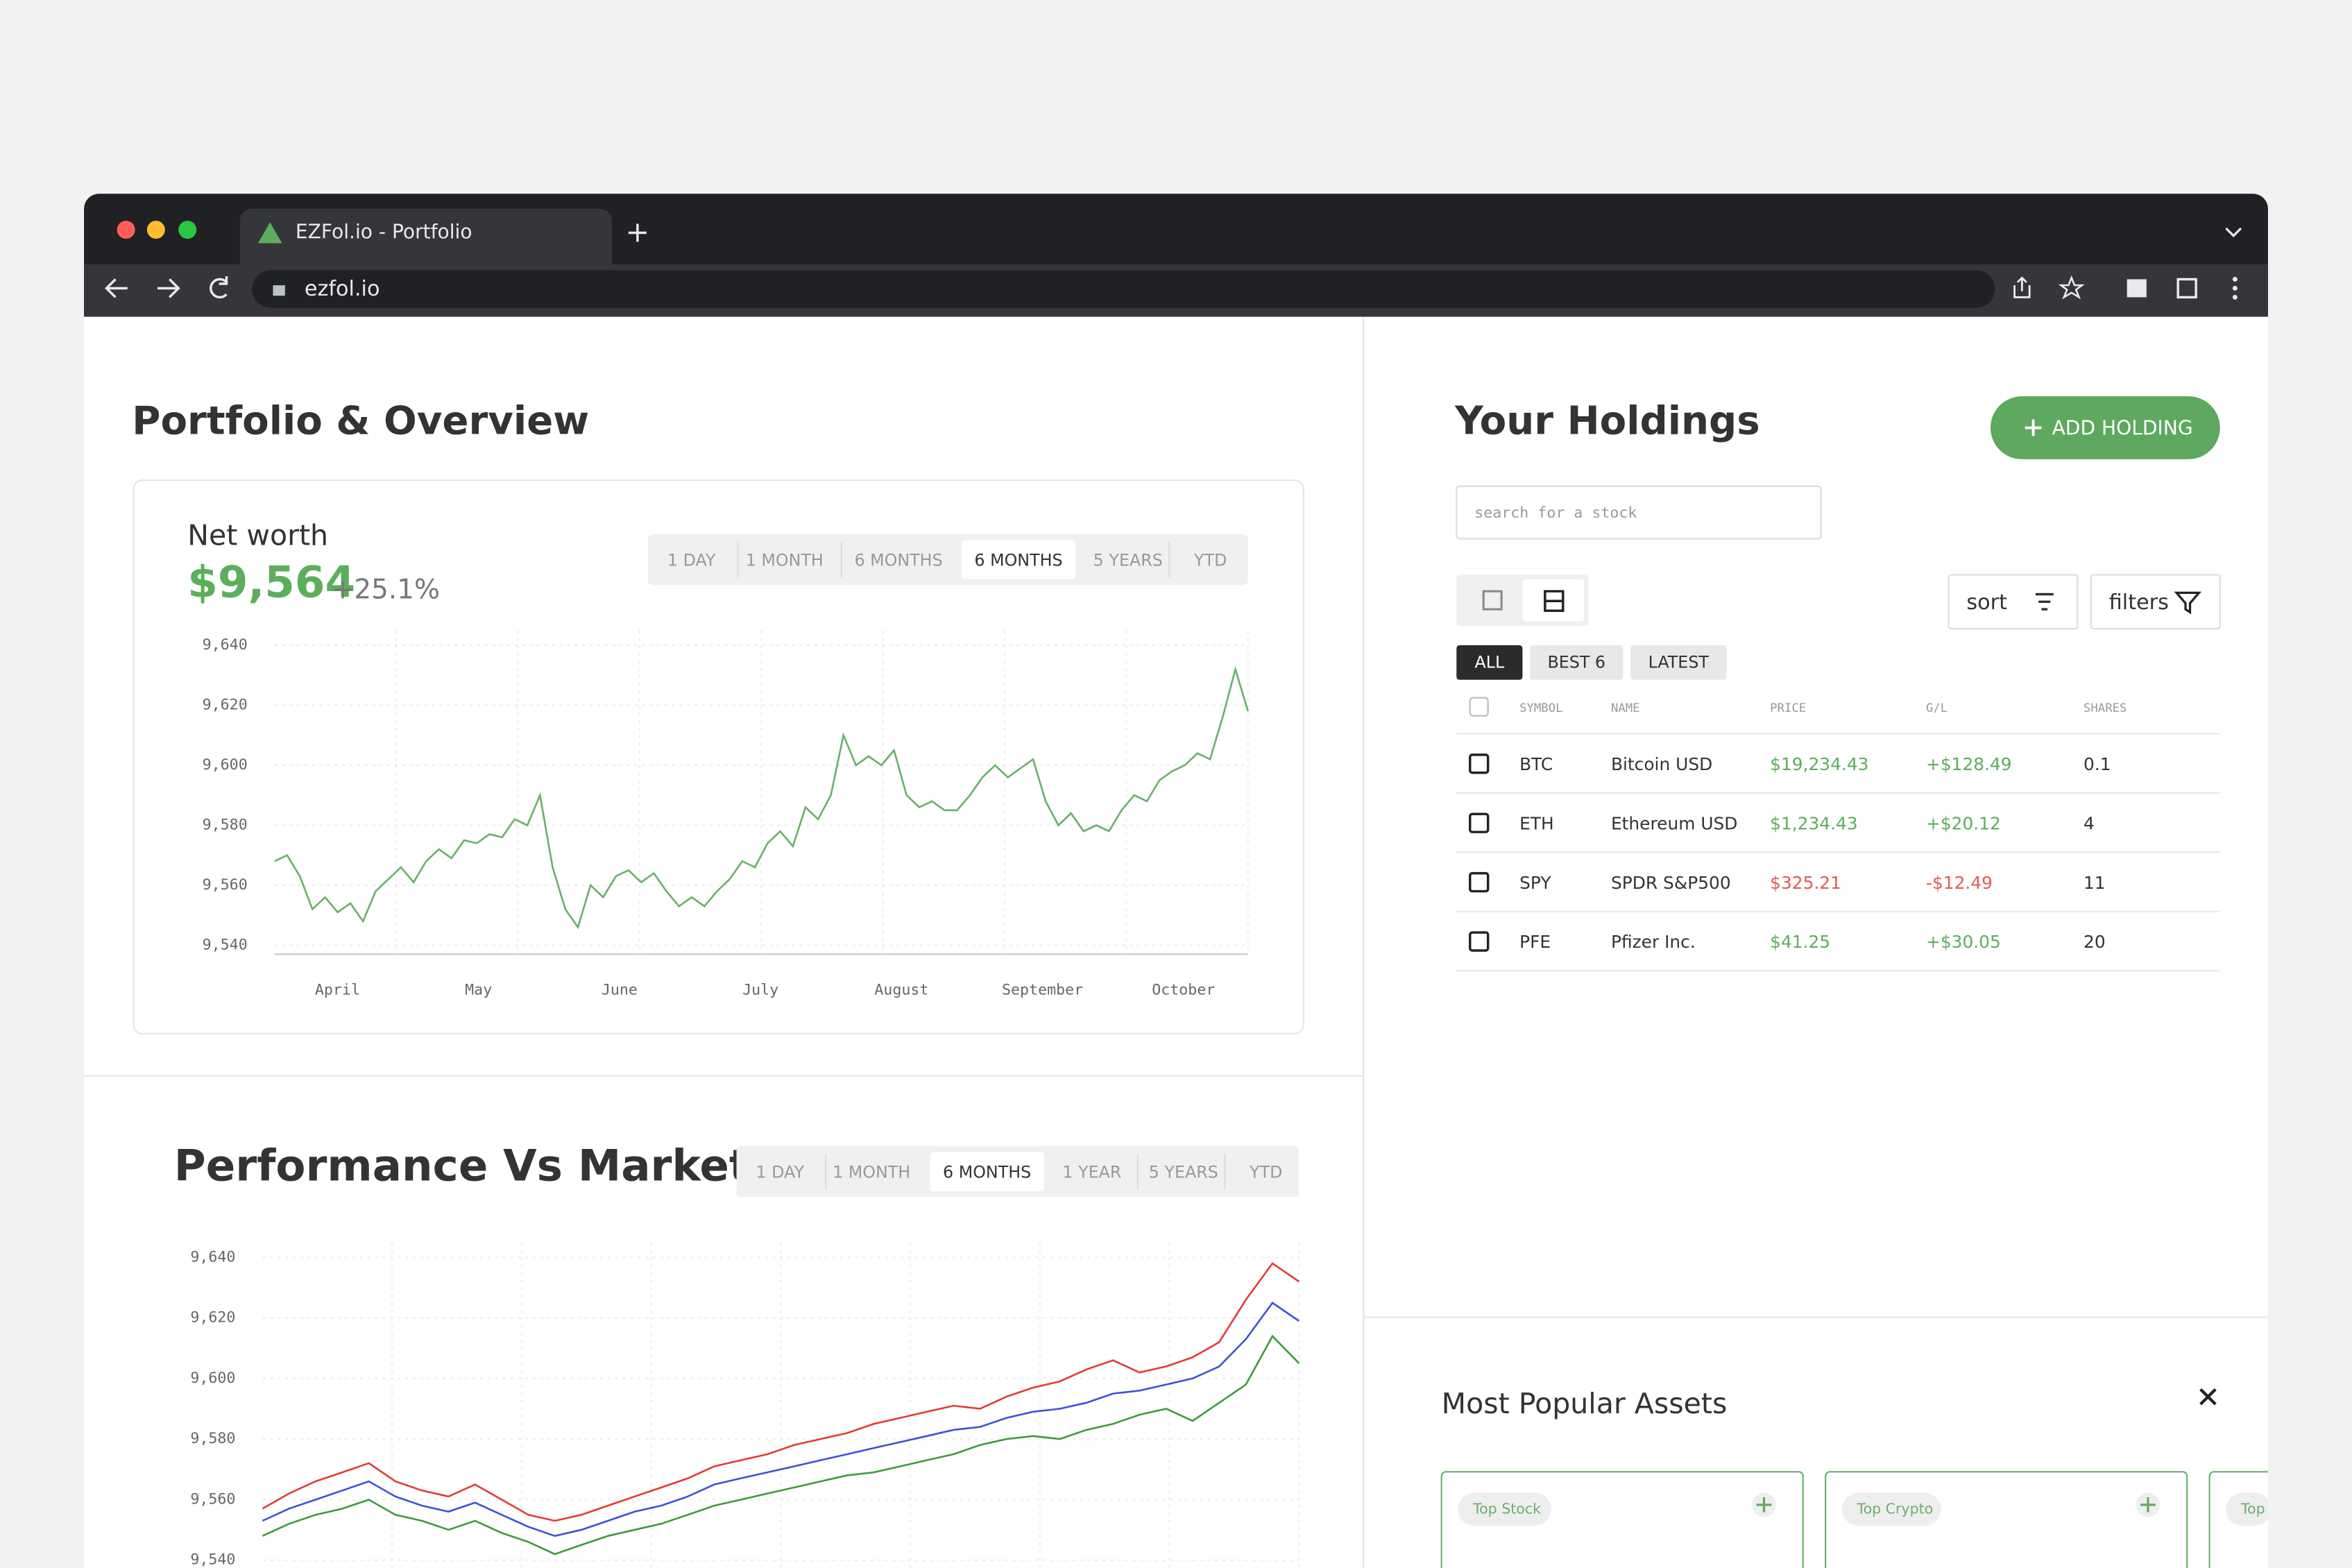  I want to click on reload, so click(219, 287).